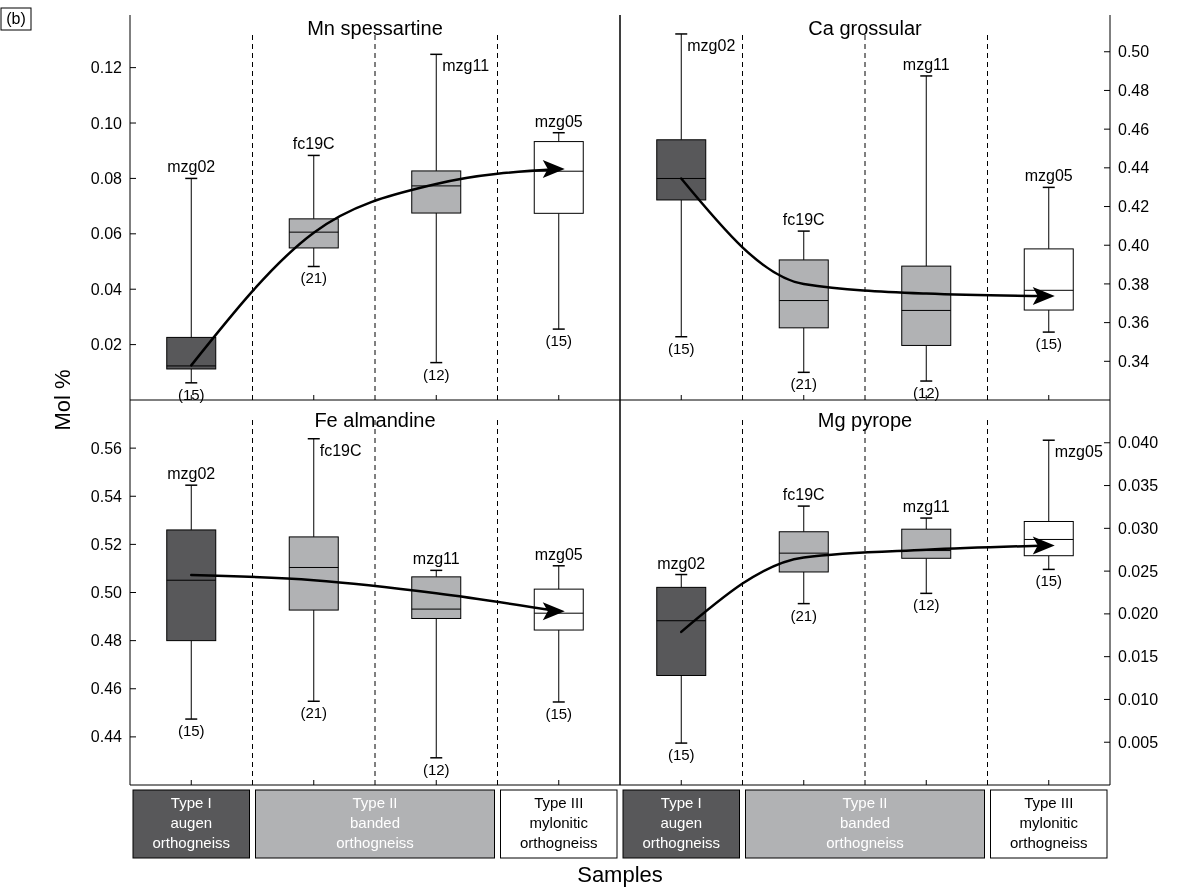  I want to click on y-tick-label: 0.42, so click(1134, 207).